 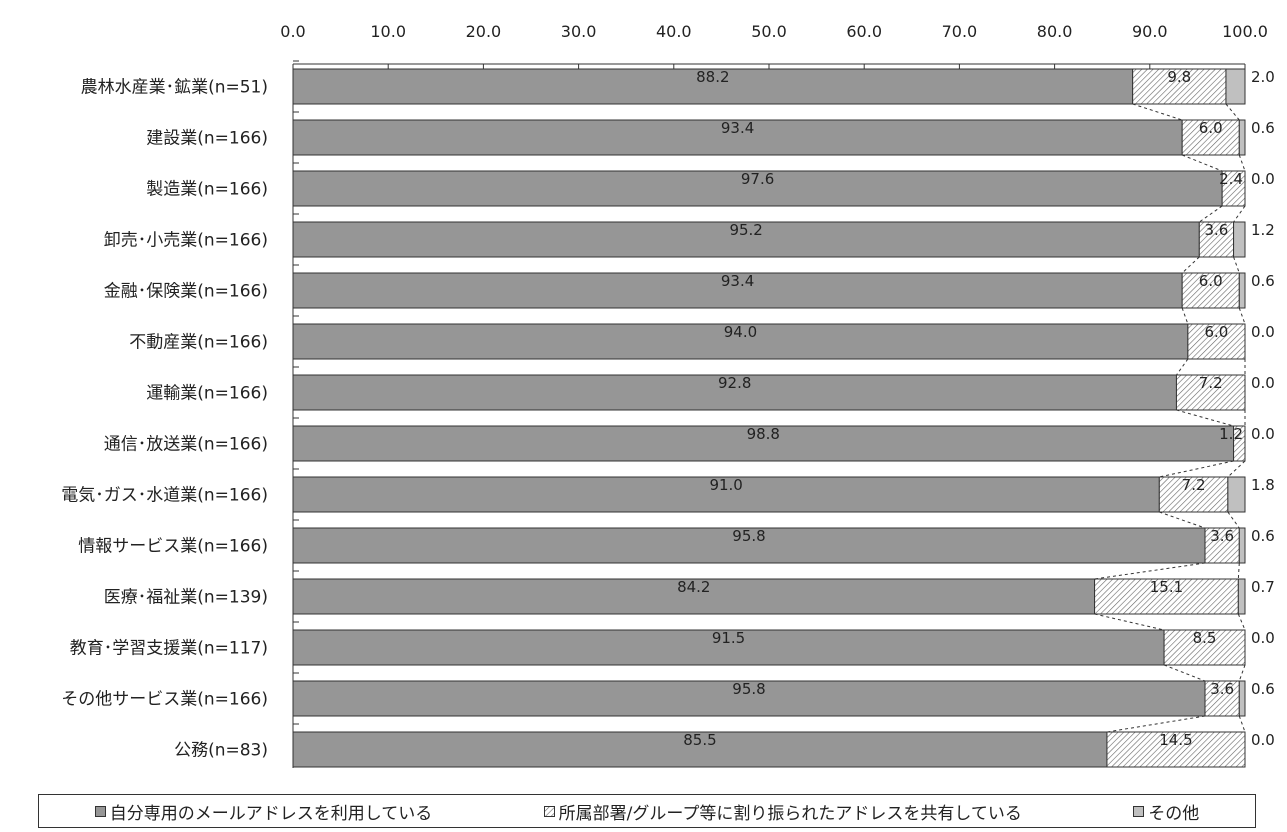 What do you see at coordinates (174, 88) in the screenshot?
I see `category-label: 農林水産業･鉱業(n=51)` at bounding box center [174, 88].